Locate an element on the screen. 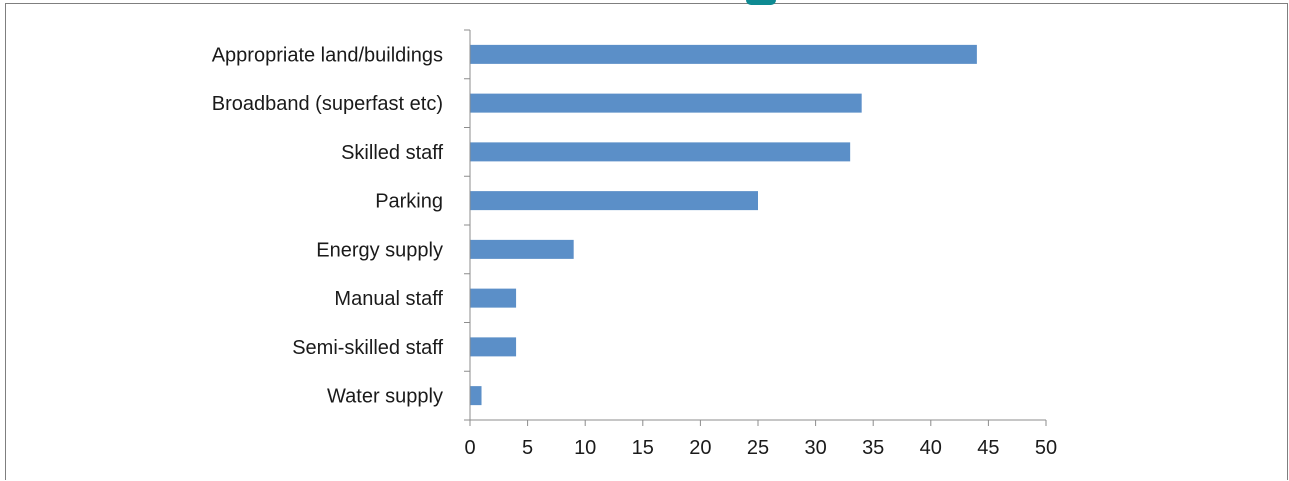  tick-labels-group: 0 5 10 15 20 25 30 35 40 45 50 is located at coordinates (760, 448).